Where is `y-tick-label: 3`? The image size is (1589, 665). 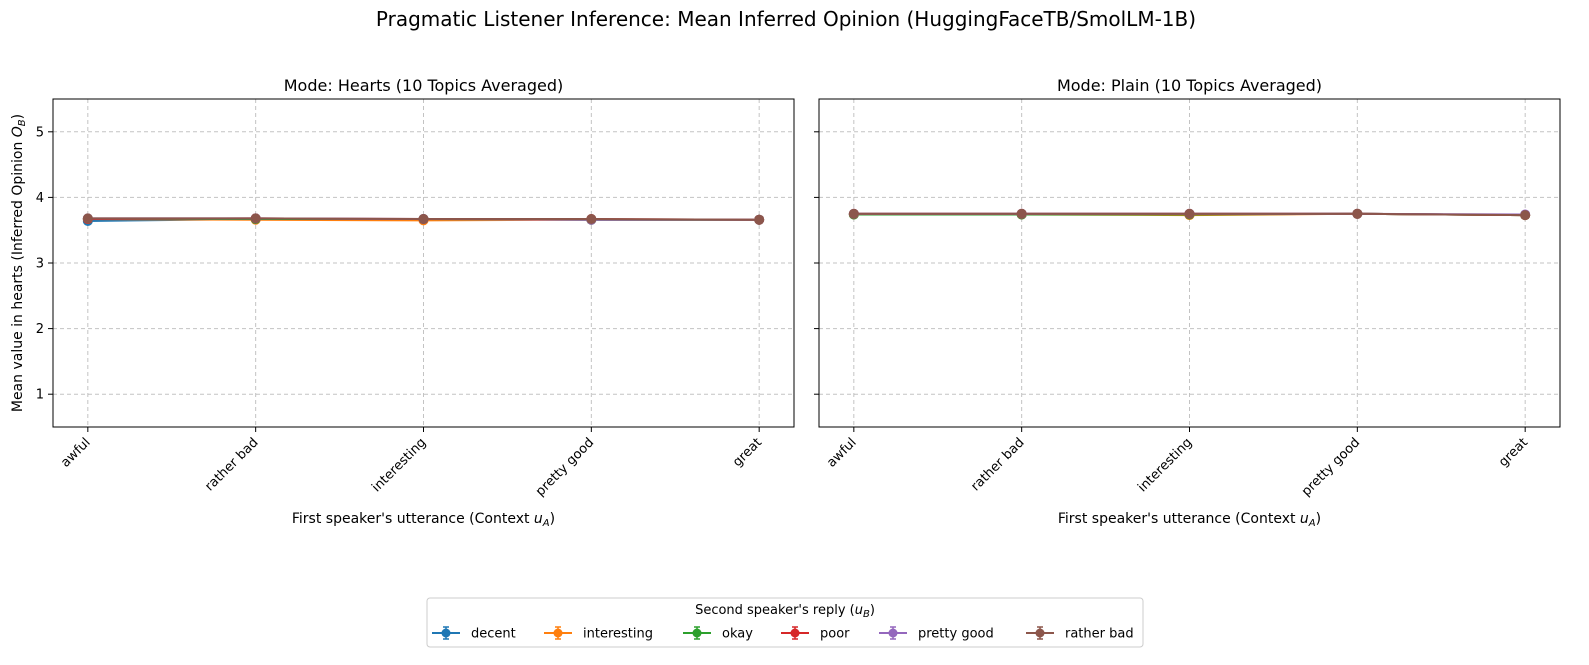 y-tick-label: 3 is located at coordinates (40, 264).